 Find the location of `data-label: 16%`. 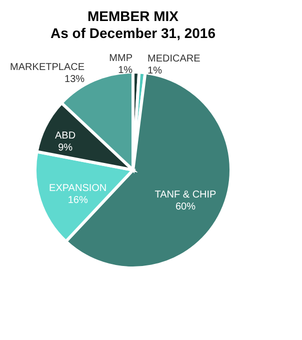

data-label: 16% is located at coordinates (78, 200).